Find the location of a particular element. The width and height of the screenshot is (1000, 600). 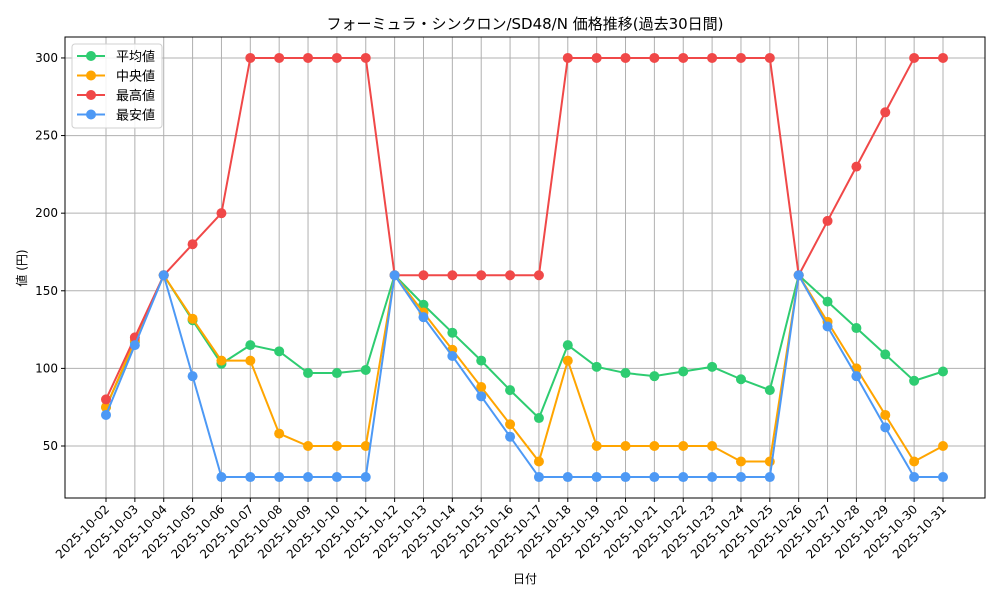

y-tick-label: 150 is located at coordinates (46, 291).